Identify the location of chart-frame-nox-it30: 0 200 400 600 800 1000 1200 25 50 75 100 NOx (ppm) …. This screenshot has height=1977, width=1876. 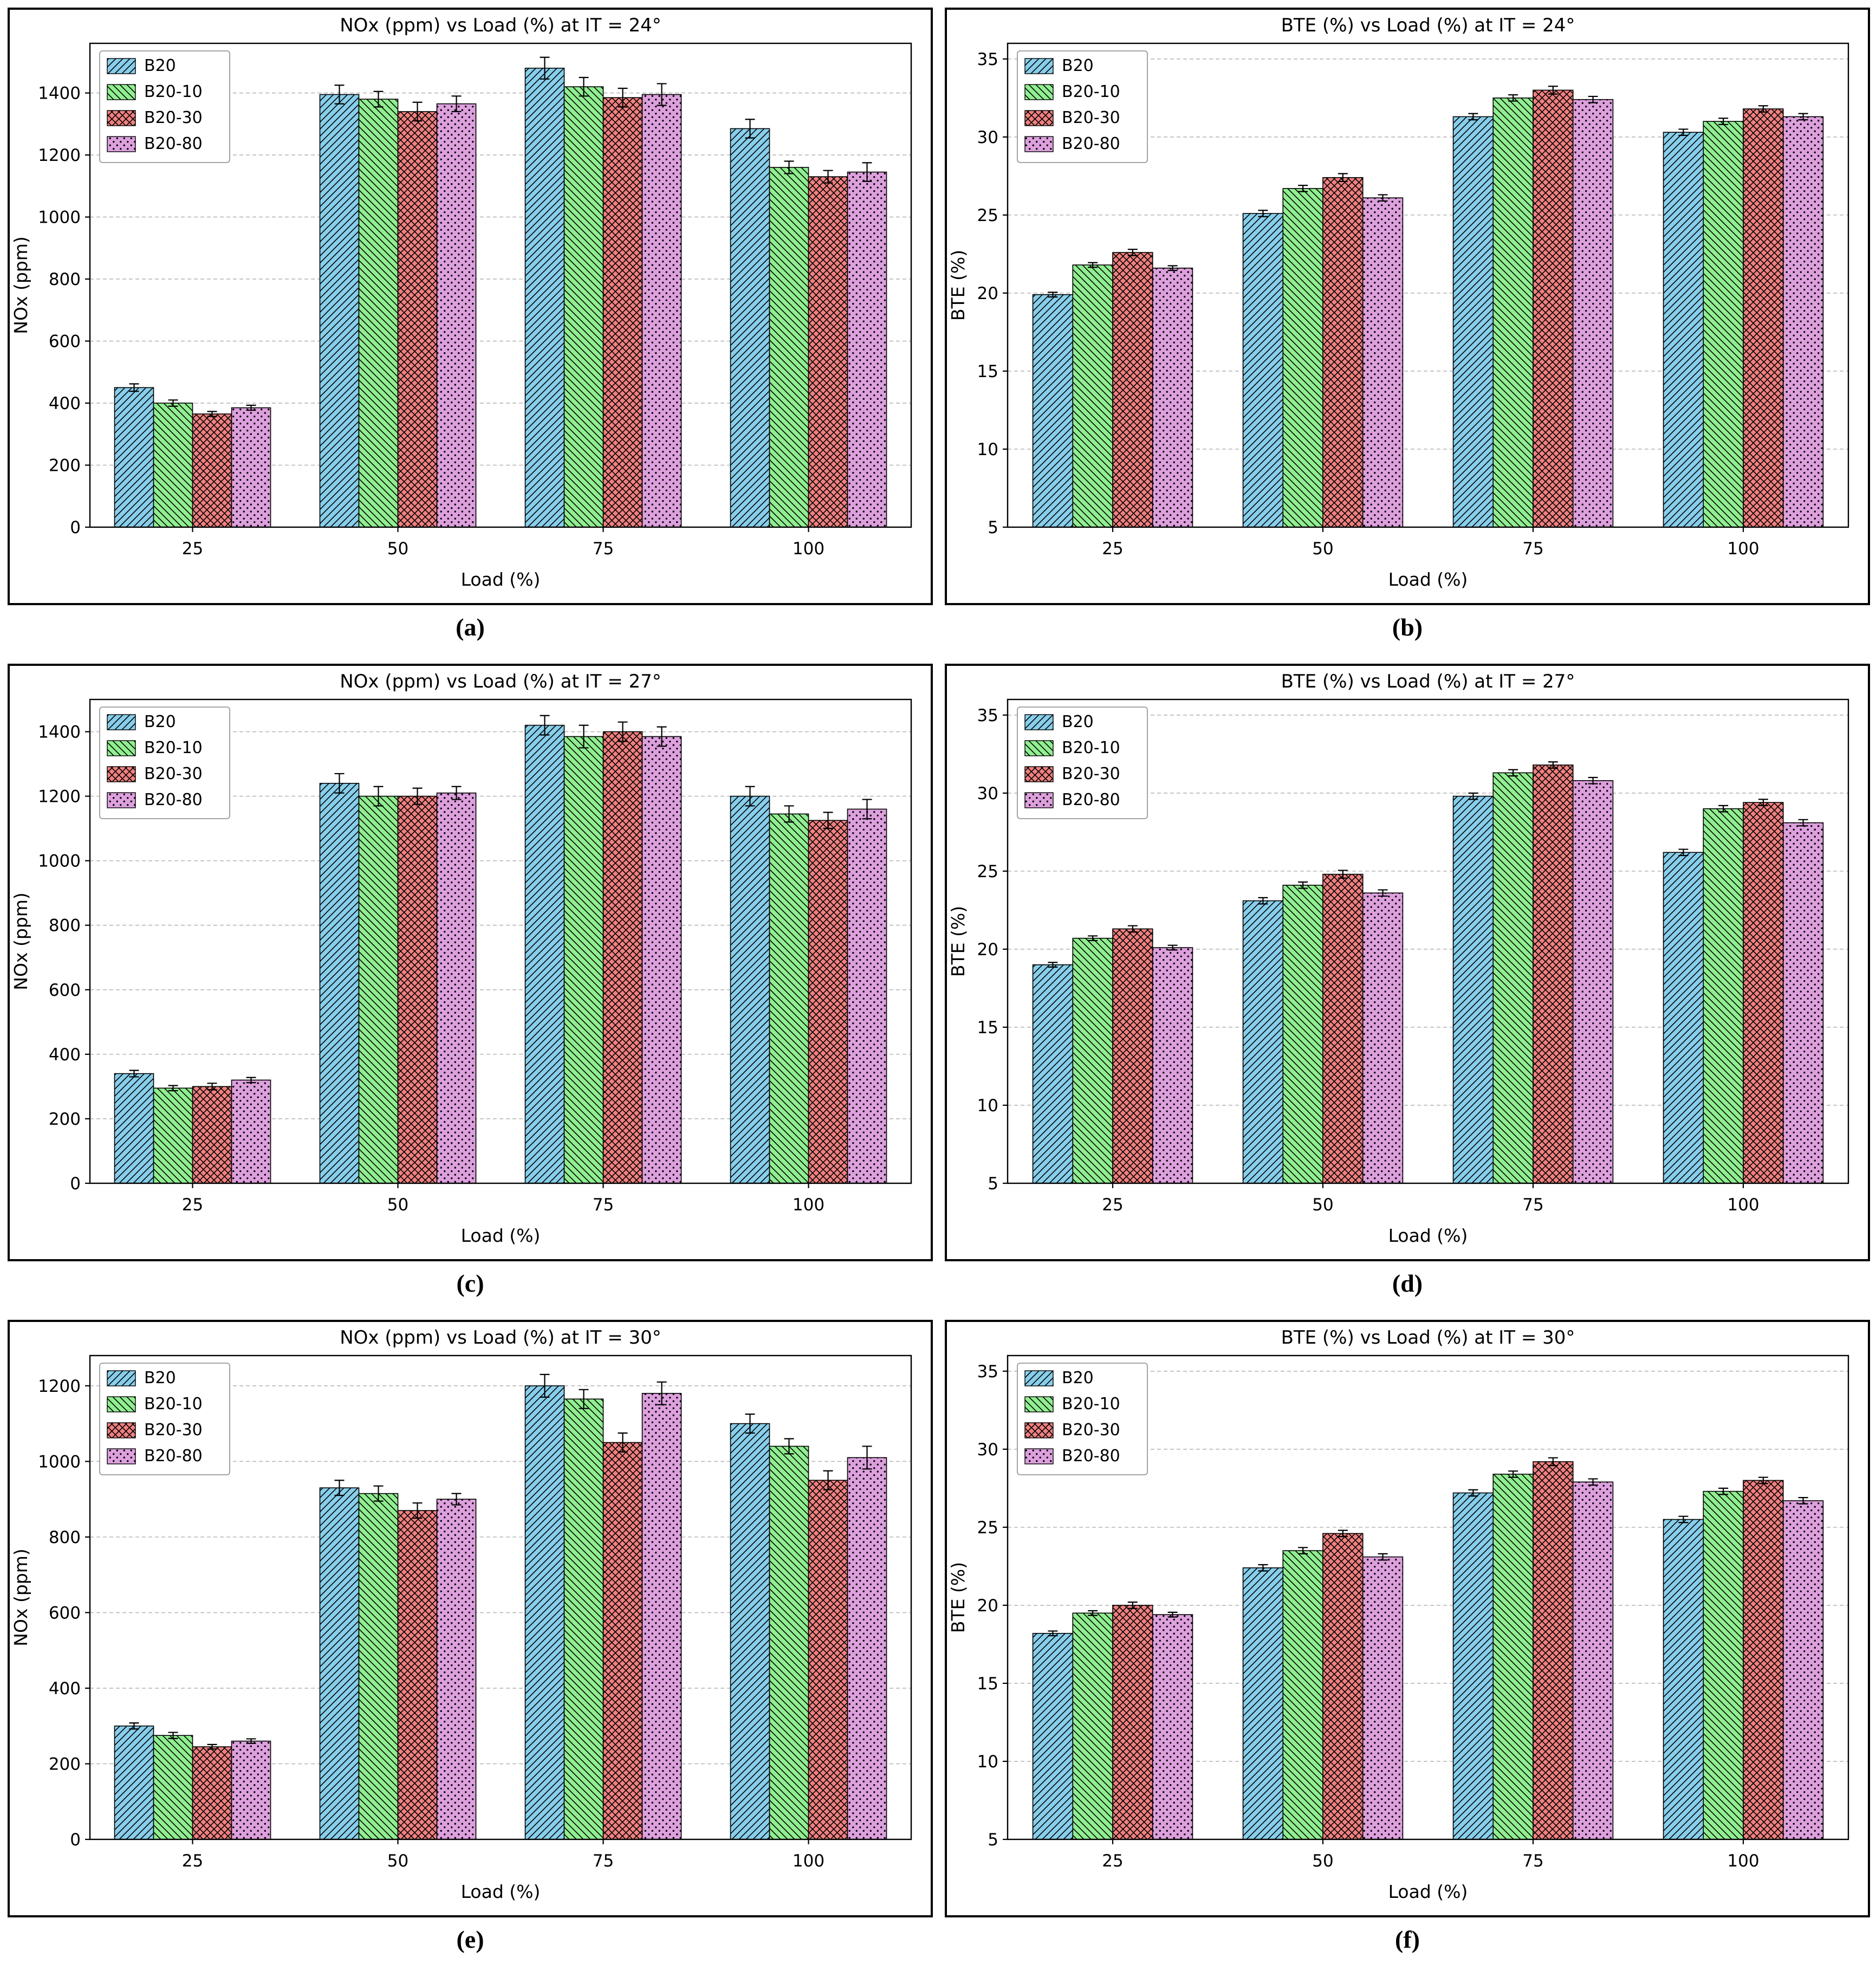
(470, 1619).